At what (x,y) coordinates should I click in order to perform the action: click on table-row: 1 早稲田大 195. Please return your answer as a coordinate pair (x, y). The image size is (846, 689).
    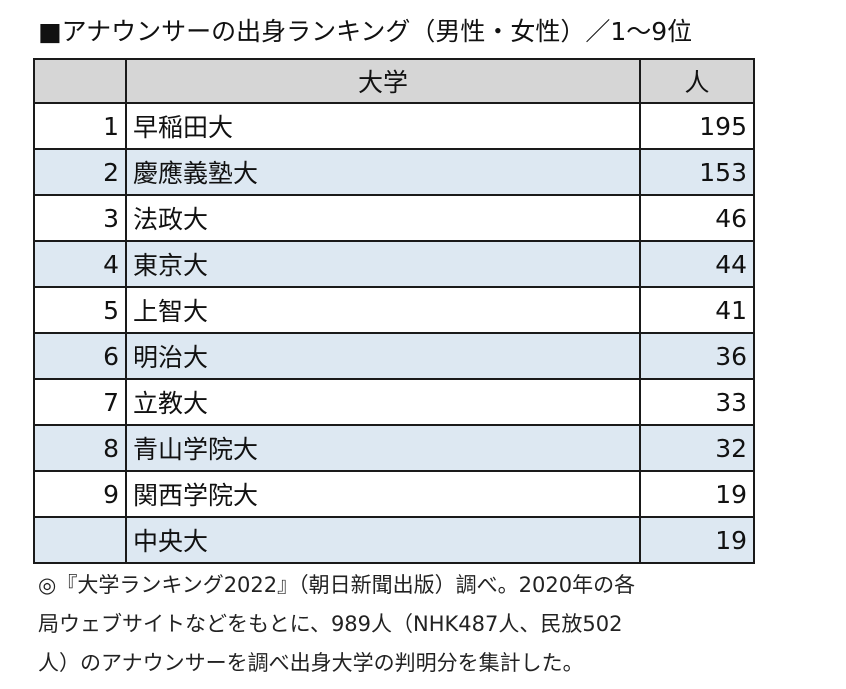
    Looking at the image, I should click on (394, 126).